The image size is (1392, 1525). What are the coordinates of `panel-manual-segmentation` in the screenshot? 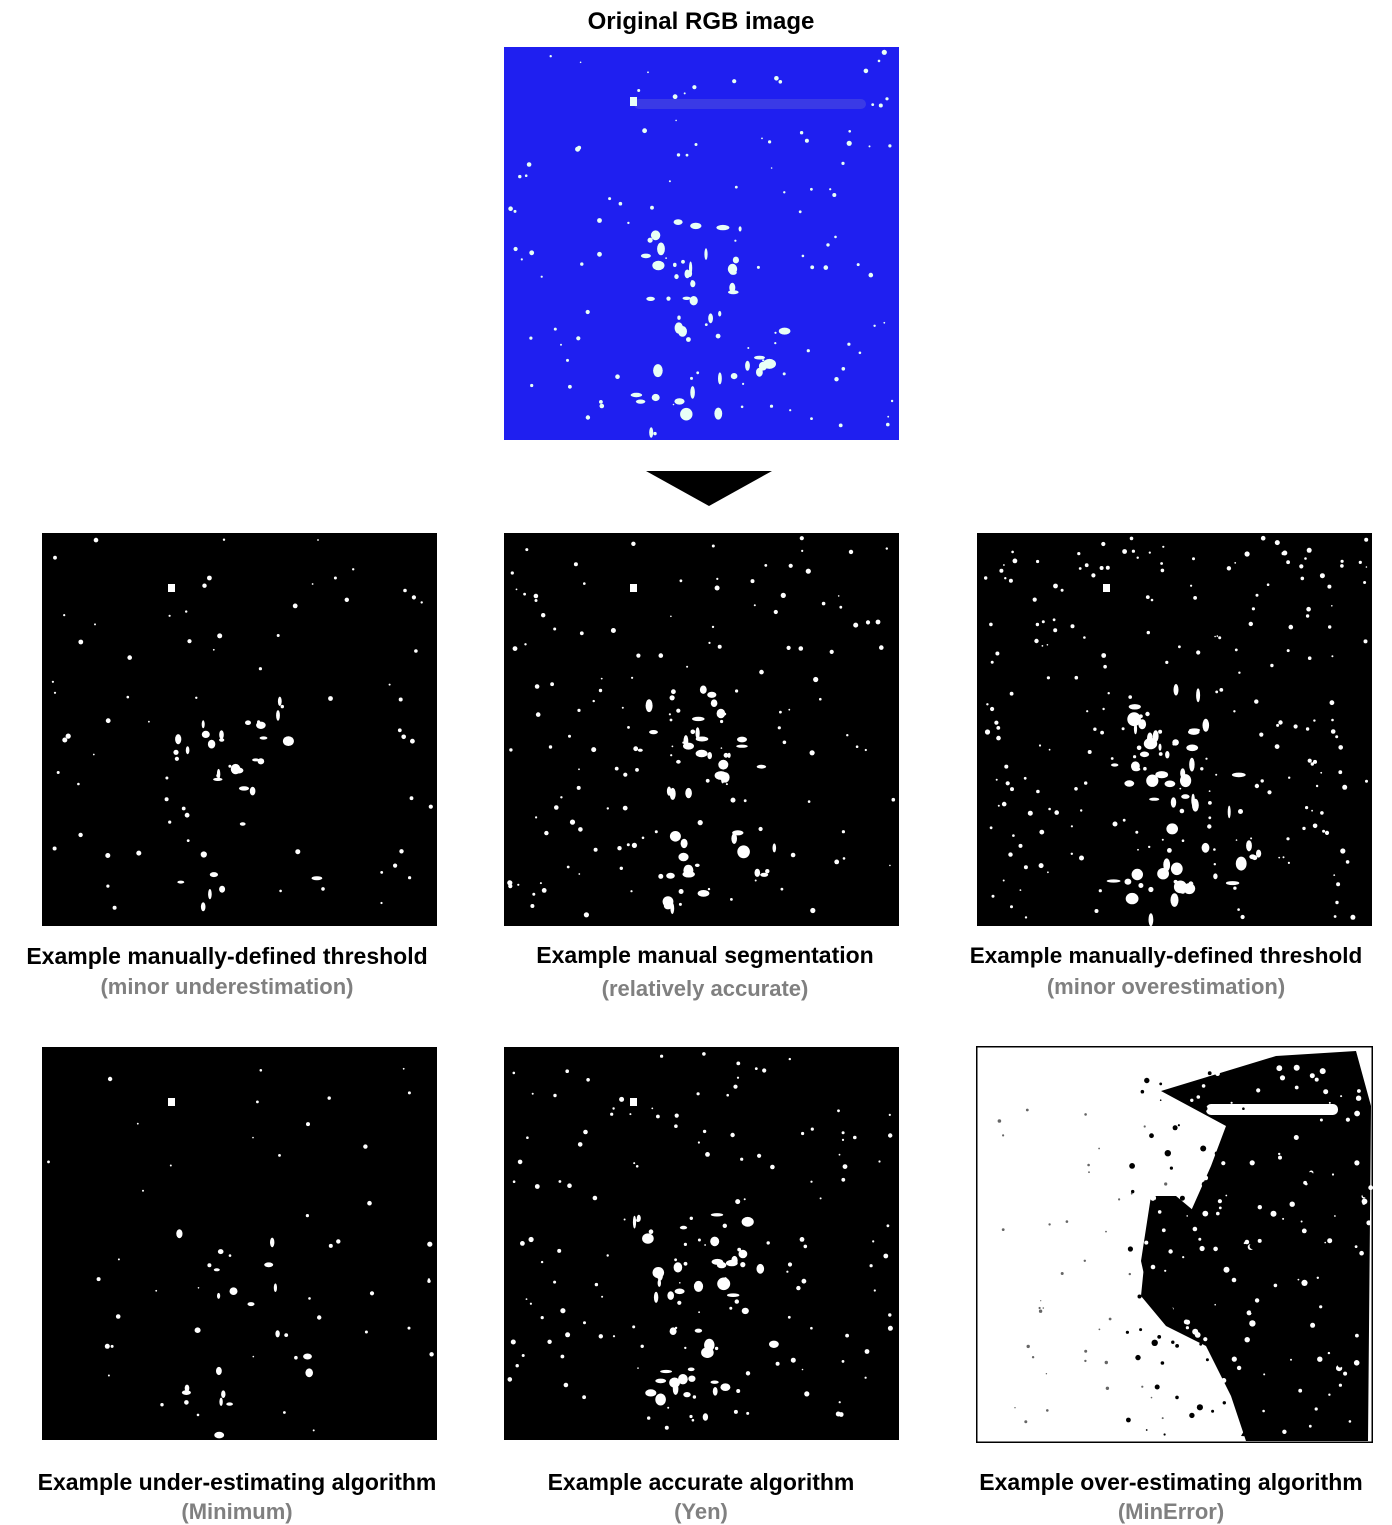 It's located at (701, 729).